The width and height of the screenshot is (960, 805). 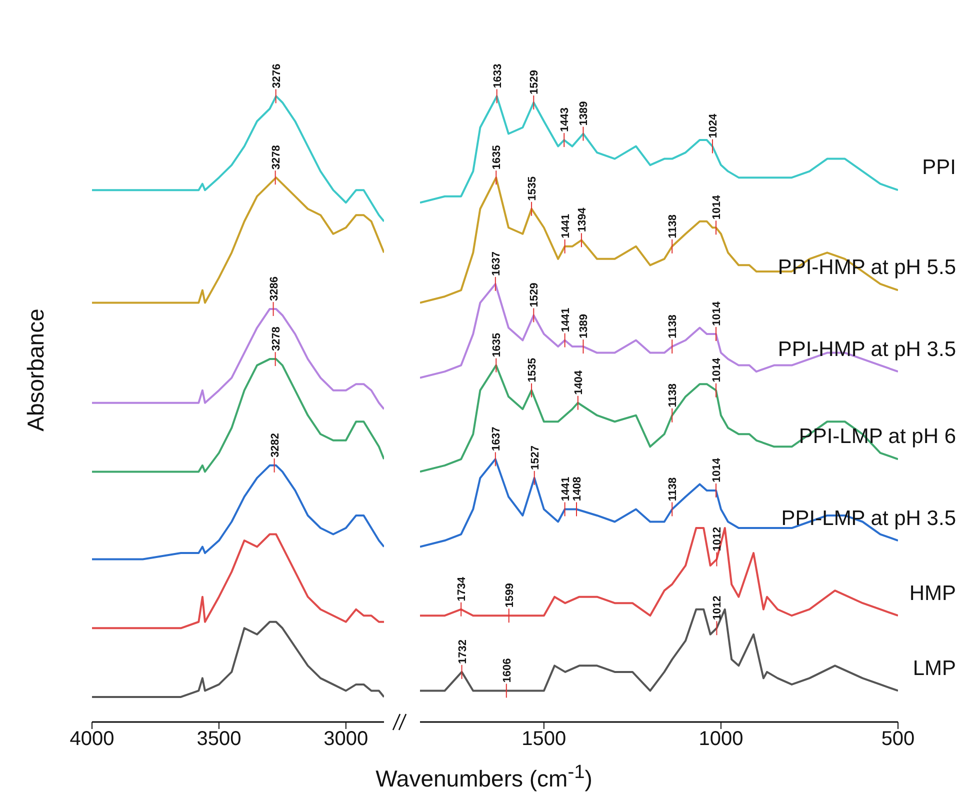 What do you see at coordinates (507, 670) in the screenshot?
I see `annotation: 1606` at bounding box center [507, 670].